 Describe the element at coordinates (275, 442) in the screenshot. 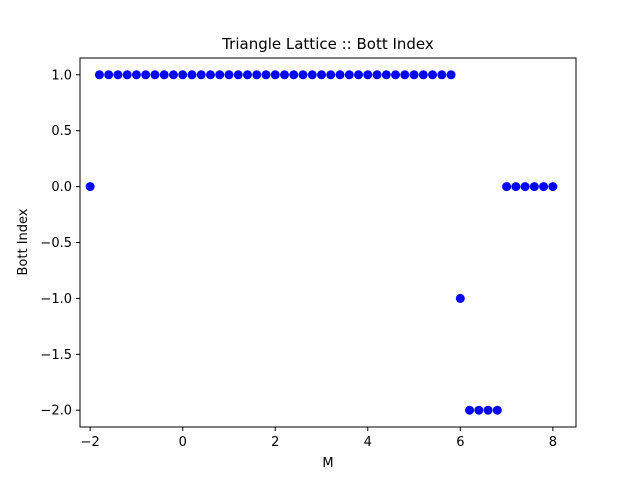

I see `x-tick-label: 2` at that location.